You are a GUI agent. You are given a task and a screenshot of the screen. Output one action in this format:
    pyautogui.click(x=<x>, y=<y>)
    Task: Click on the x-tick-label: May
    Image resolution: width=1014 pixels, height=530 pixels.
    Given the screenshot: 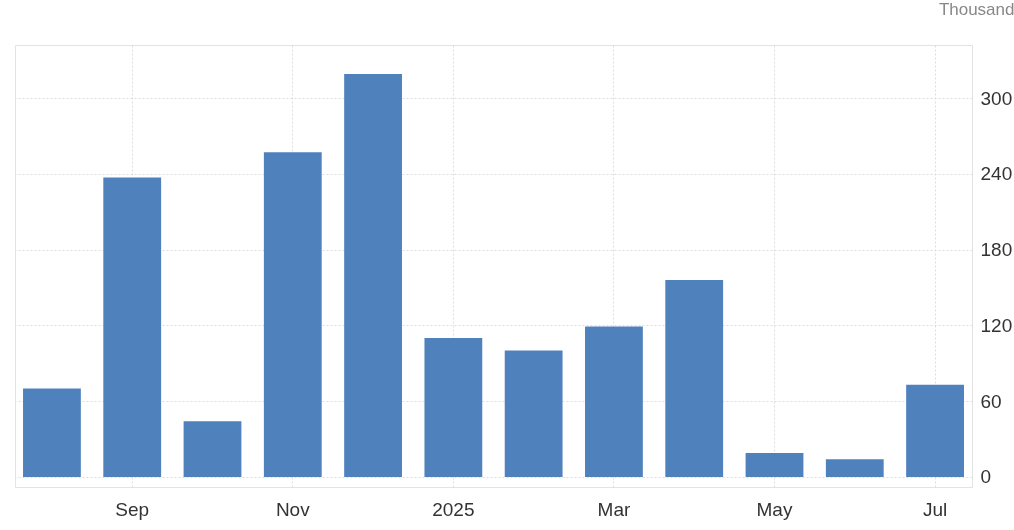 What is the action you would take?
    pyautogui.click(x=774, y=509)
    